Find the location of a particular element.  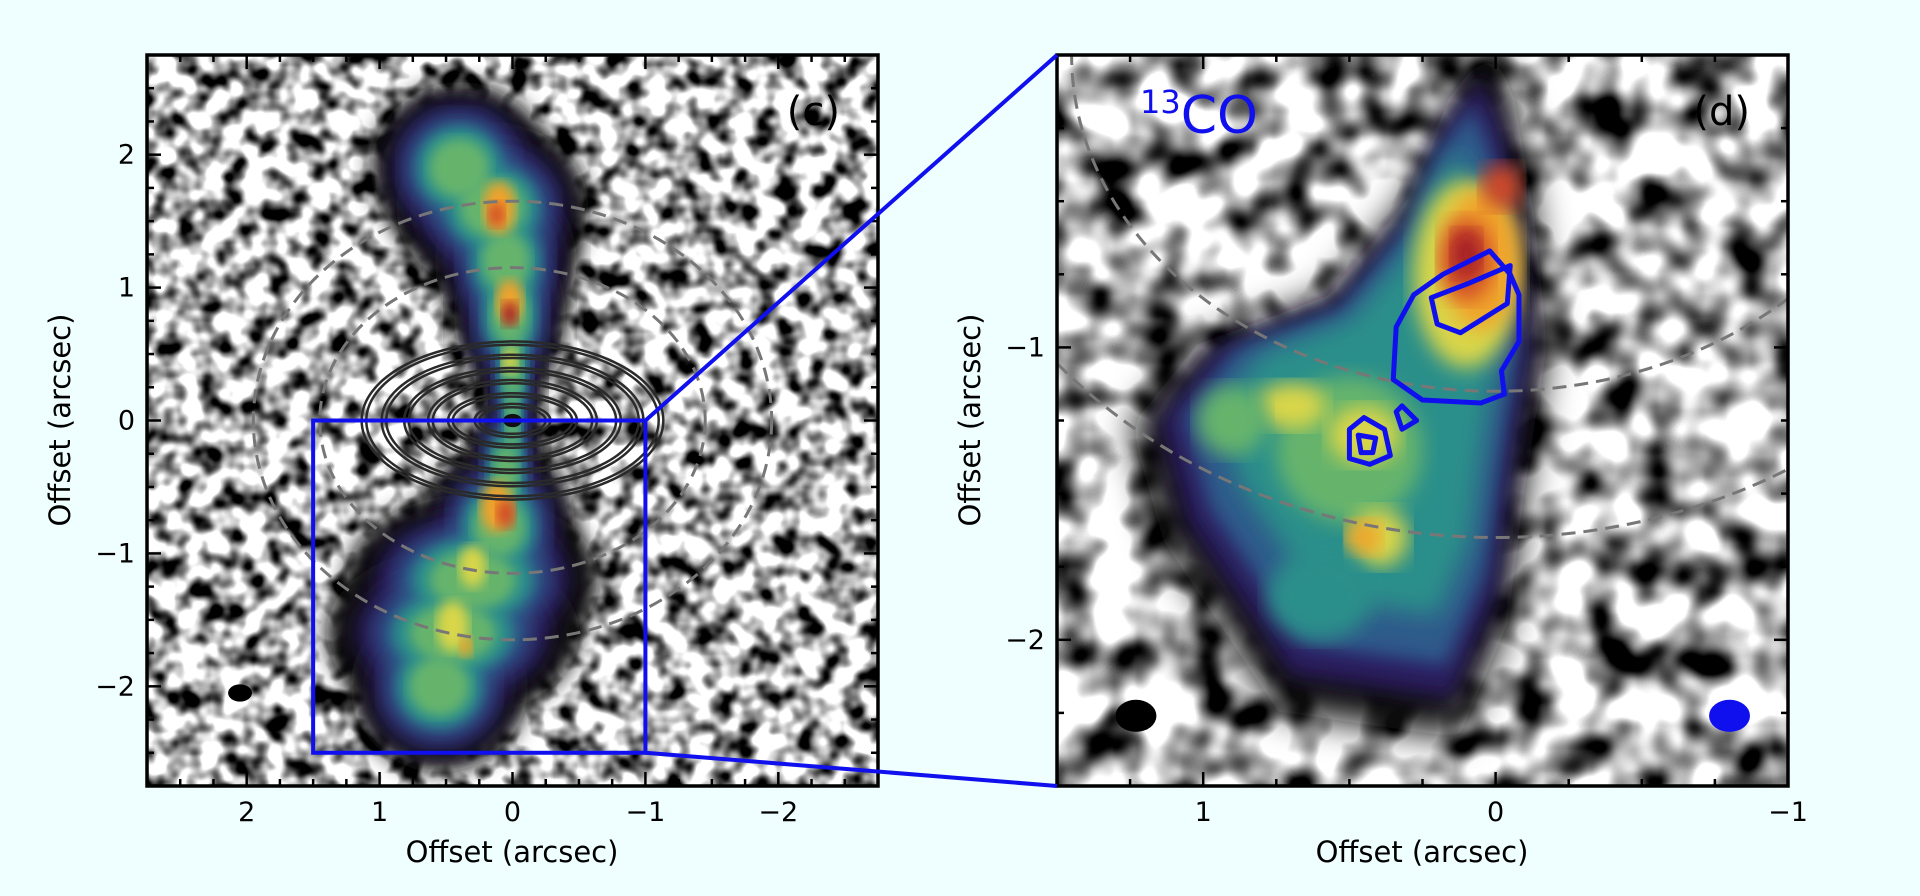

panel-c-ytick-label: 0 is located at coordinates (126, 421).